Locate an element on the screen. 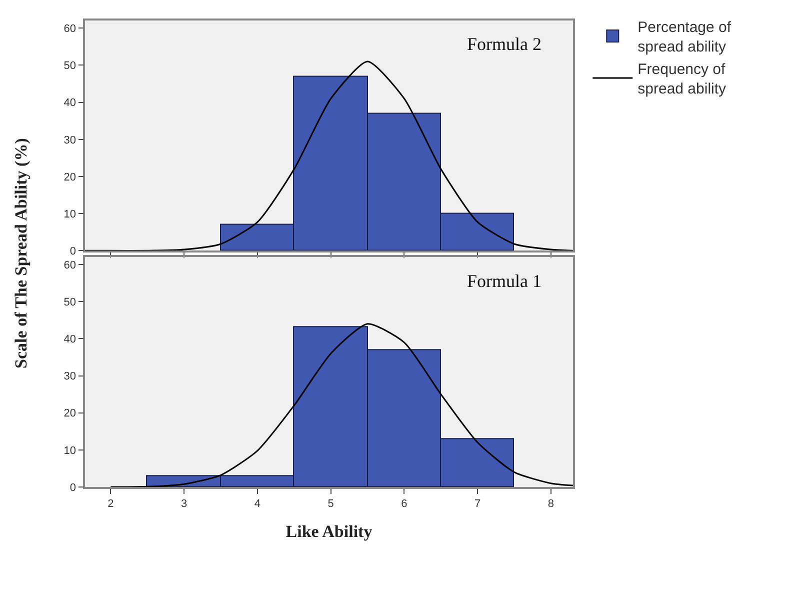 The height and width of the screenshot is (606, 794). text: Formula 1 is located at coordinates (504, 281).